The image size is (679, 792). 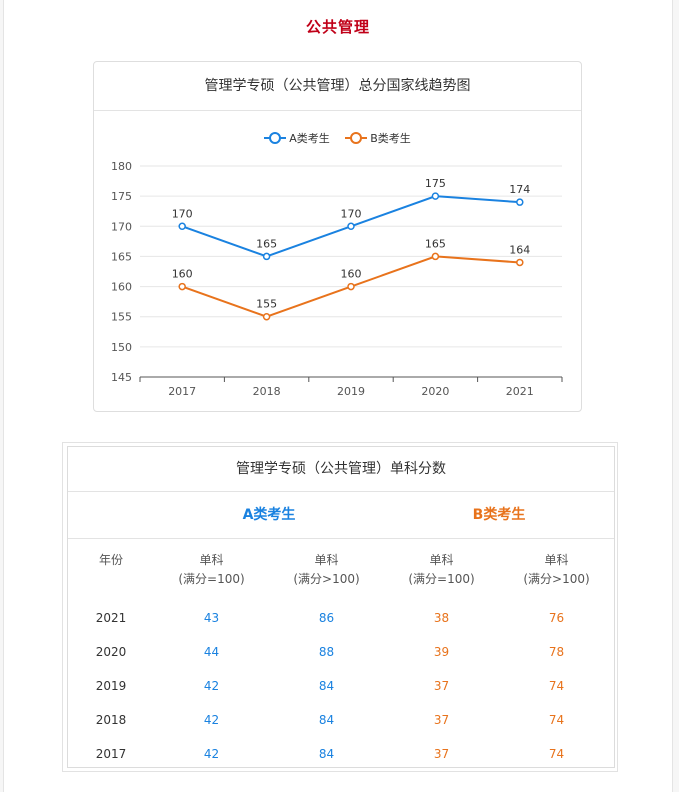 What do you see at coordinates (211, 652) in the screenshot?
I see `cell-a1: 44` at bounding box center [211, 652].